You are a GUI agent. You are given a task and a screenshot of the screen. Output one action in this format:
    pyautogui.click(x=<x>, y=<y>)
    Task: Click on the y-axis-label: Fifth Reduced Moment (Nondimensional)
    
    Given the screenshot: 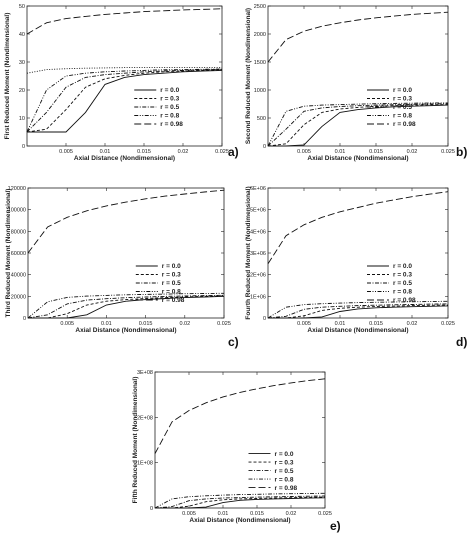 What is the action you would take?
    pyautogui.click(x=135, y=440)
    